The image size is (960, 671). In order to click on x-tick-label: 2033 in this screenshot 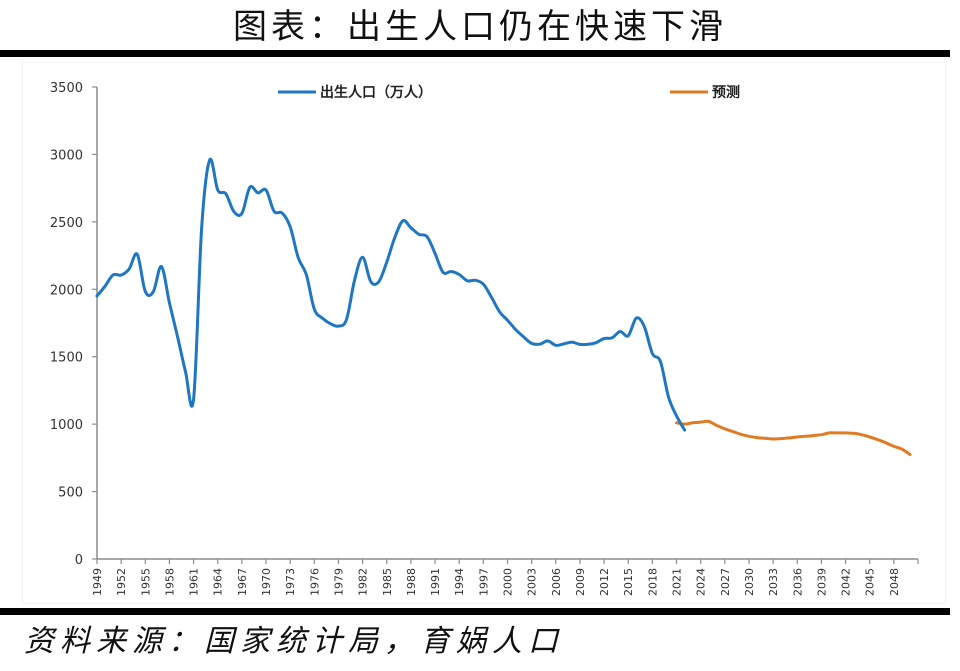, I will do `click(773, 582)`.